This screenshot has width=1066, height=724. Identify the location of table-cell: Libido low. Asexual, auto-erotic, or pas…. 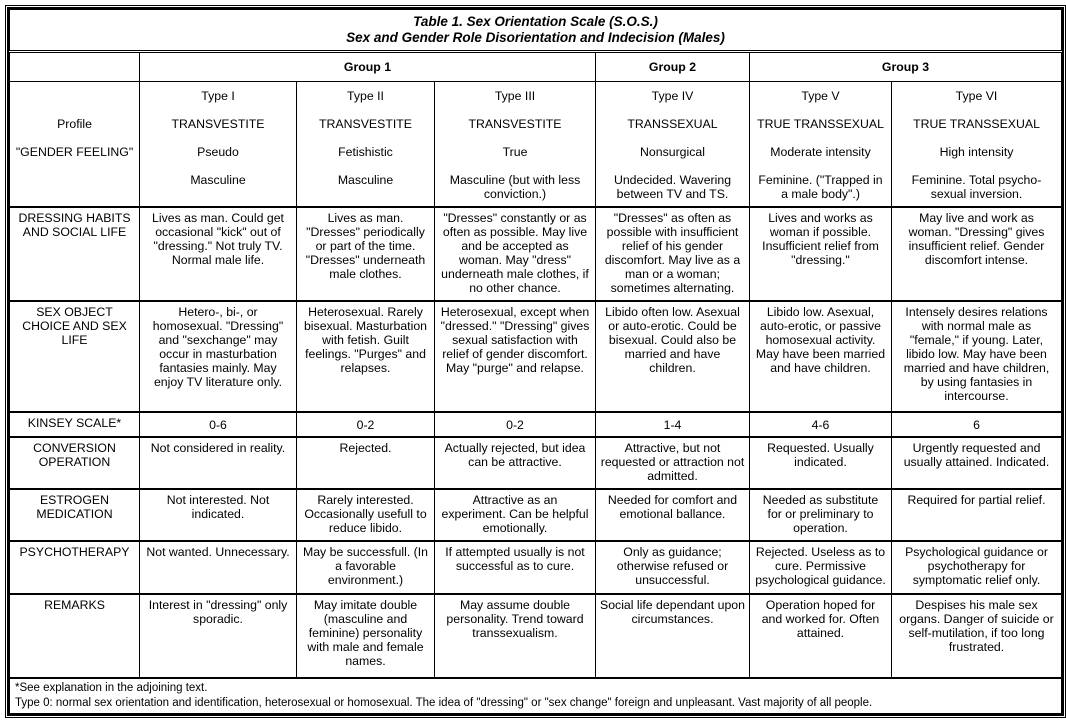
(820, 356).